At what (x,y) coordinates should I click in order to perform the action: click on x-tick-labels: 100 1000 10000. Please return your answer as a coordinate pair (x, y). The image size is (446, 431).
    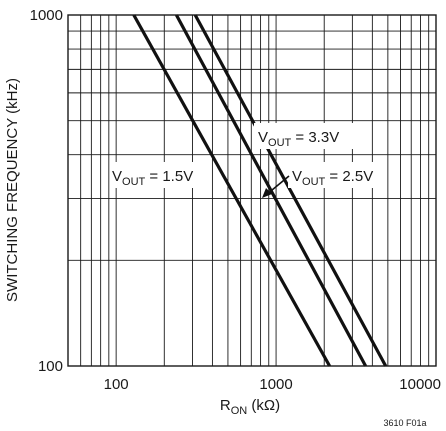
    Looking at the image, I should click on (272, 384).